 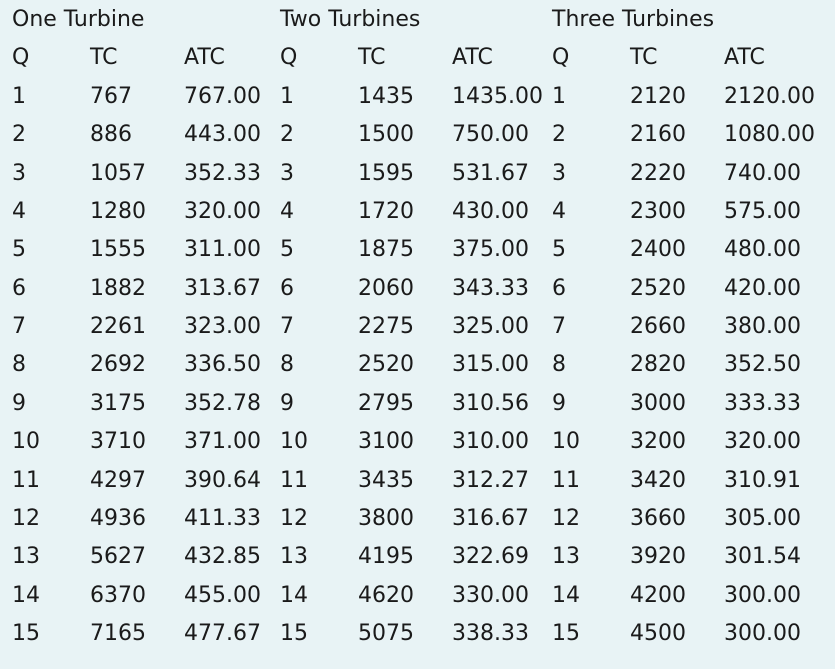 What do you see at coordinates (658, 441) in the screenshot?
I see `table-cell-total-cost: 3200` at bounding box center [658, 441].